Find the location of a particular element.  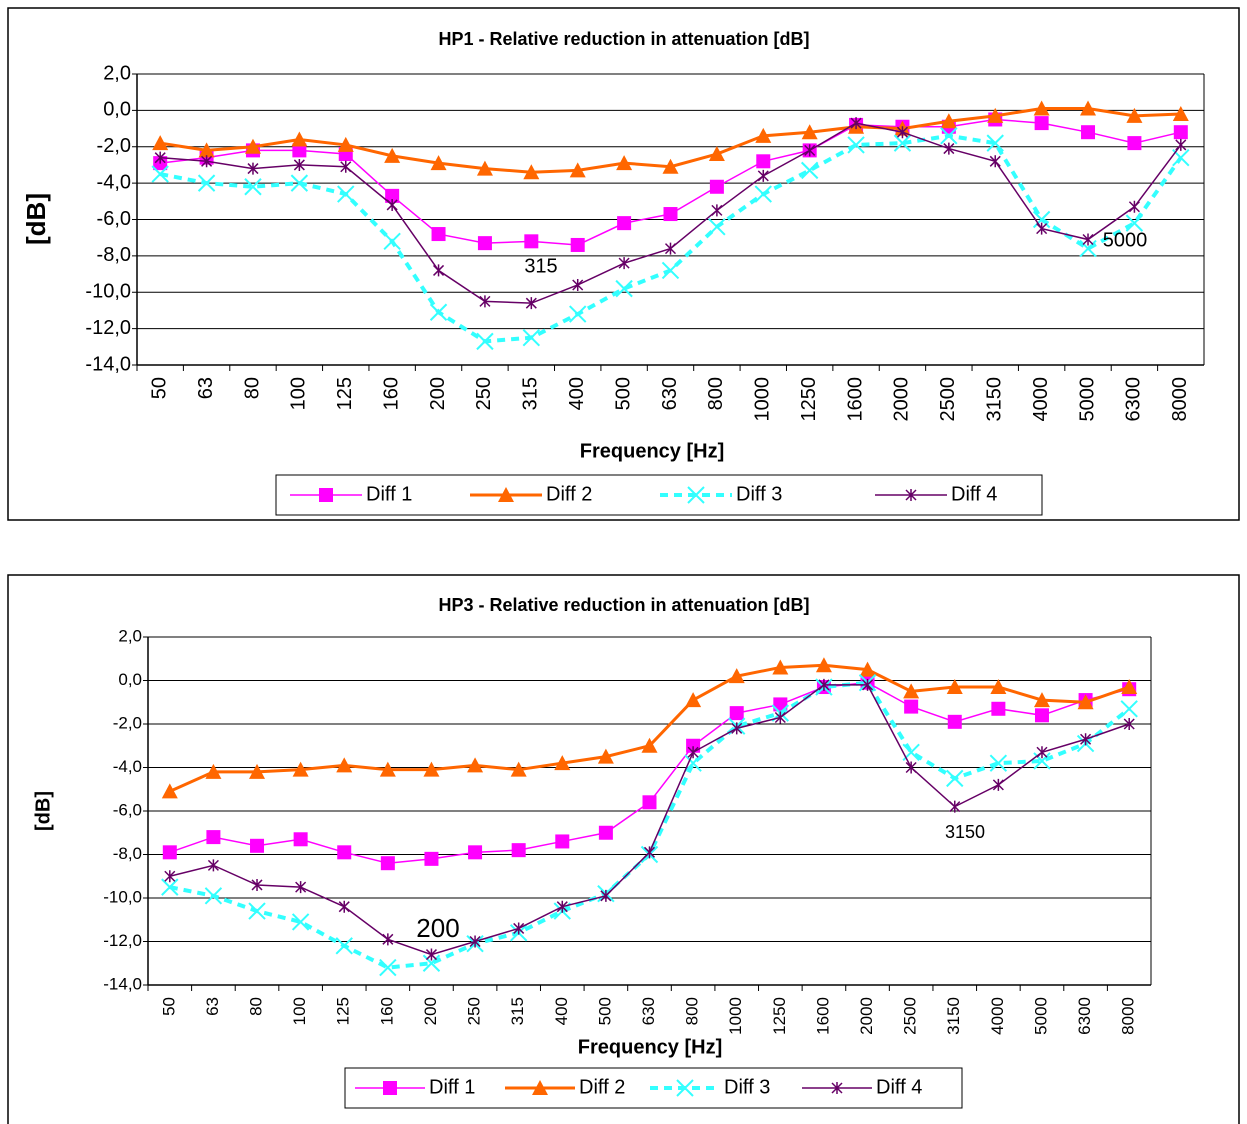

x-tick-label: 500 is located at coordinates (604, 1011).